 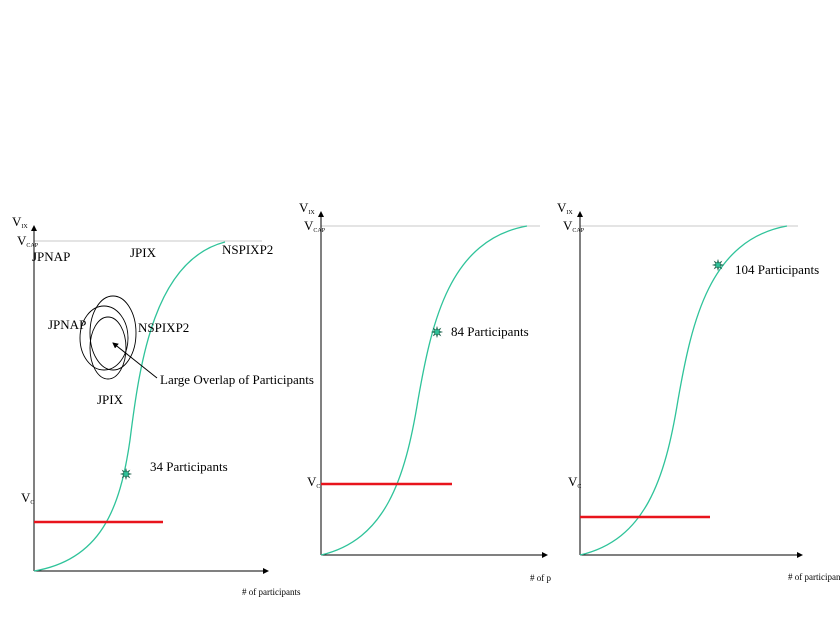 What do you see at coordinates (565, 208) in the screenshot?
I see `panel3-v-ix-label: VIX` at bounding box center [565, 208].